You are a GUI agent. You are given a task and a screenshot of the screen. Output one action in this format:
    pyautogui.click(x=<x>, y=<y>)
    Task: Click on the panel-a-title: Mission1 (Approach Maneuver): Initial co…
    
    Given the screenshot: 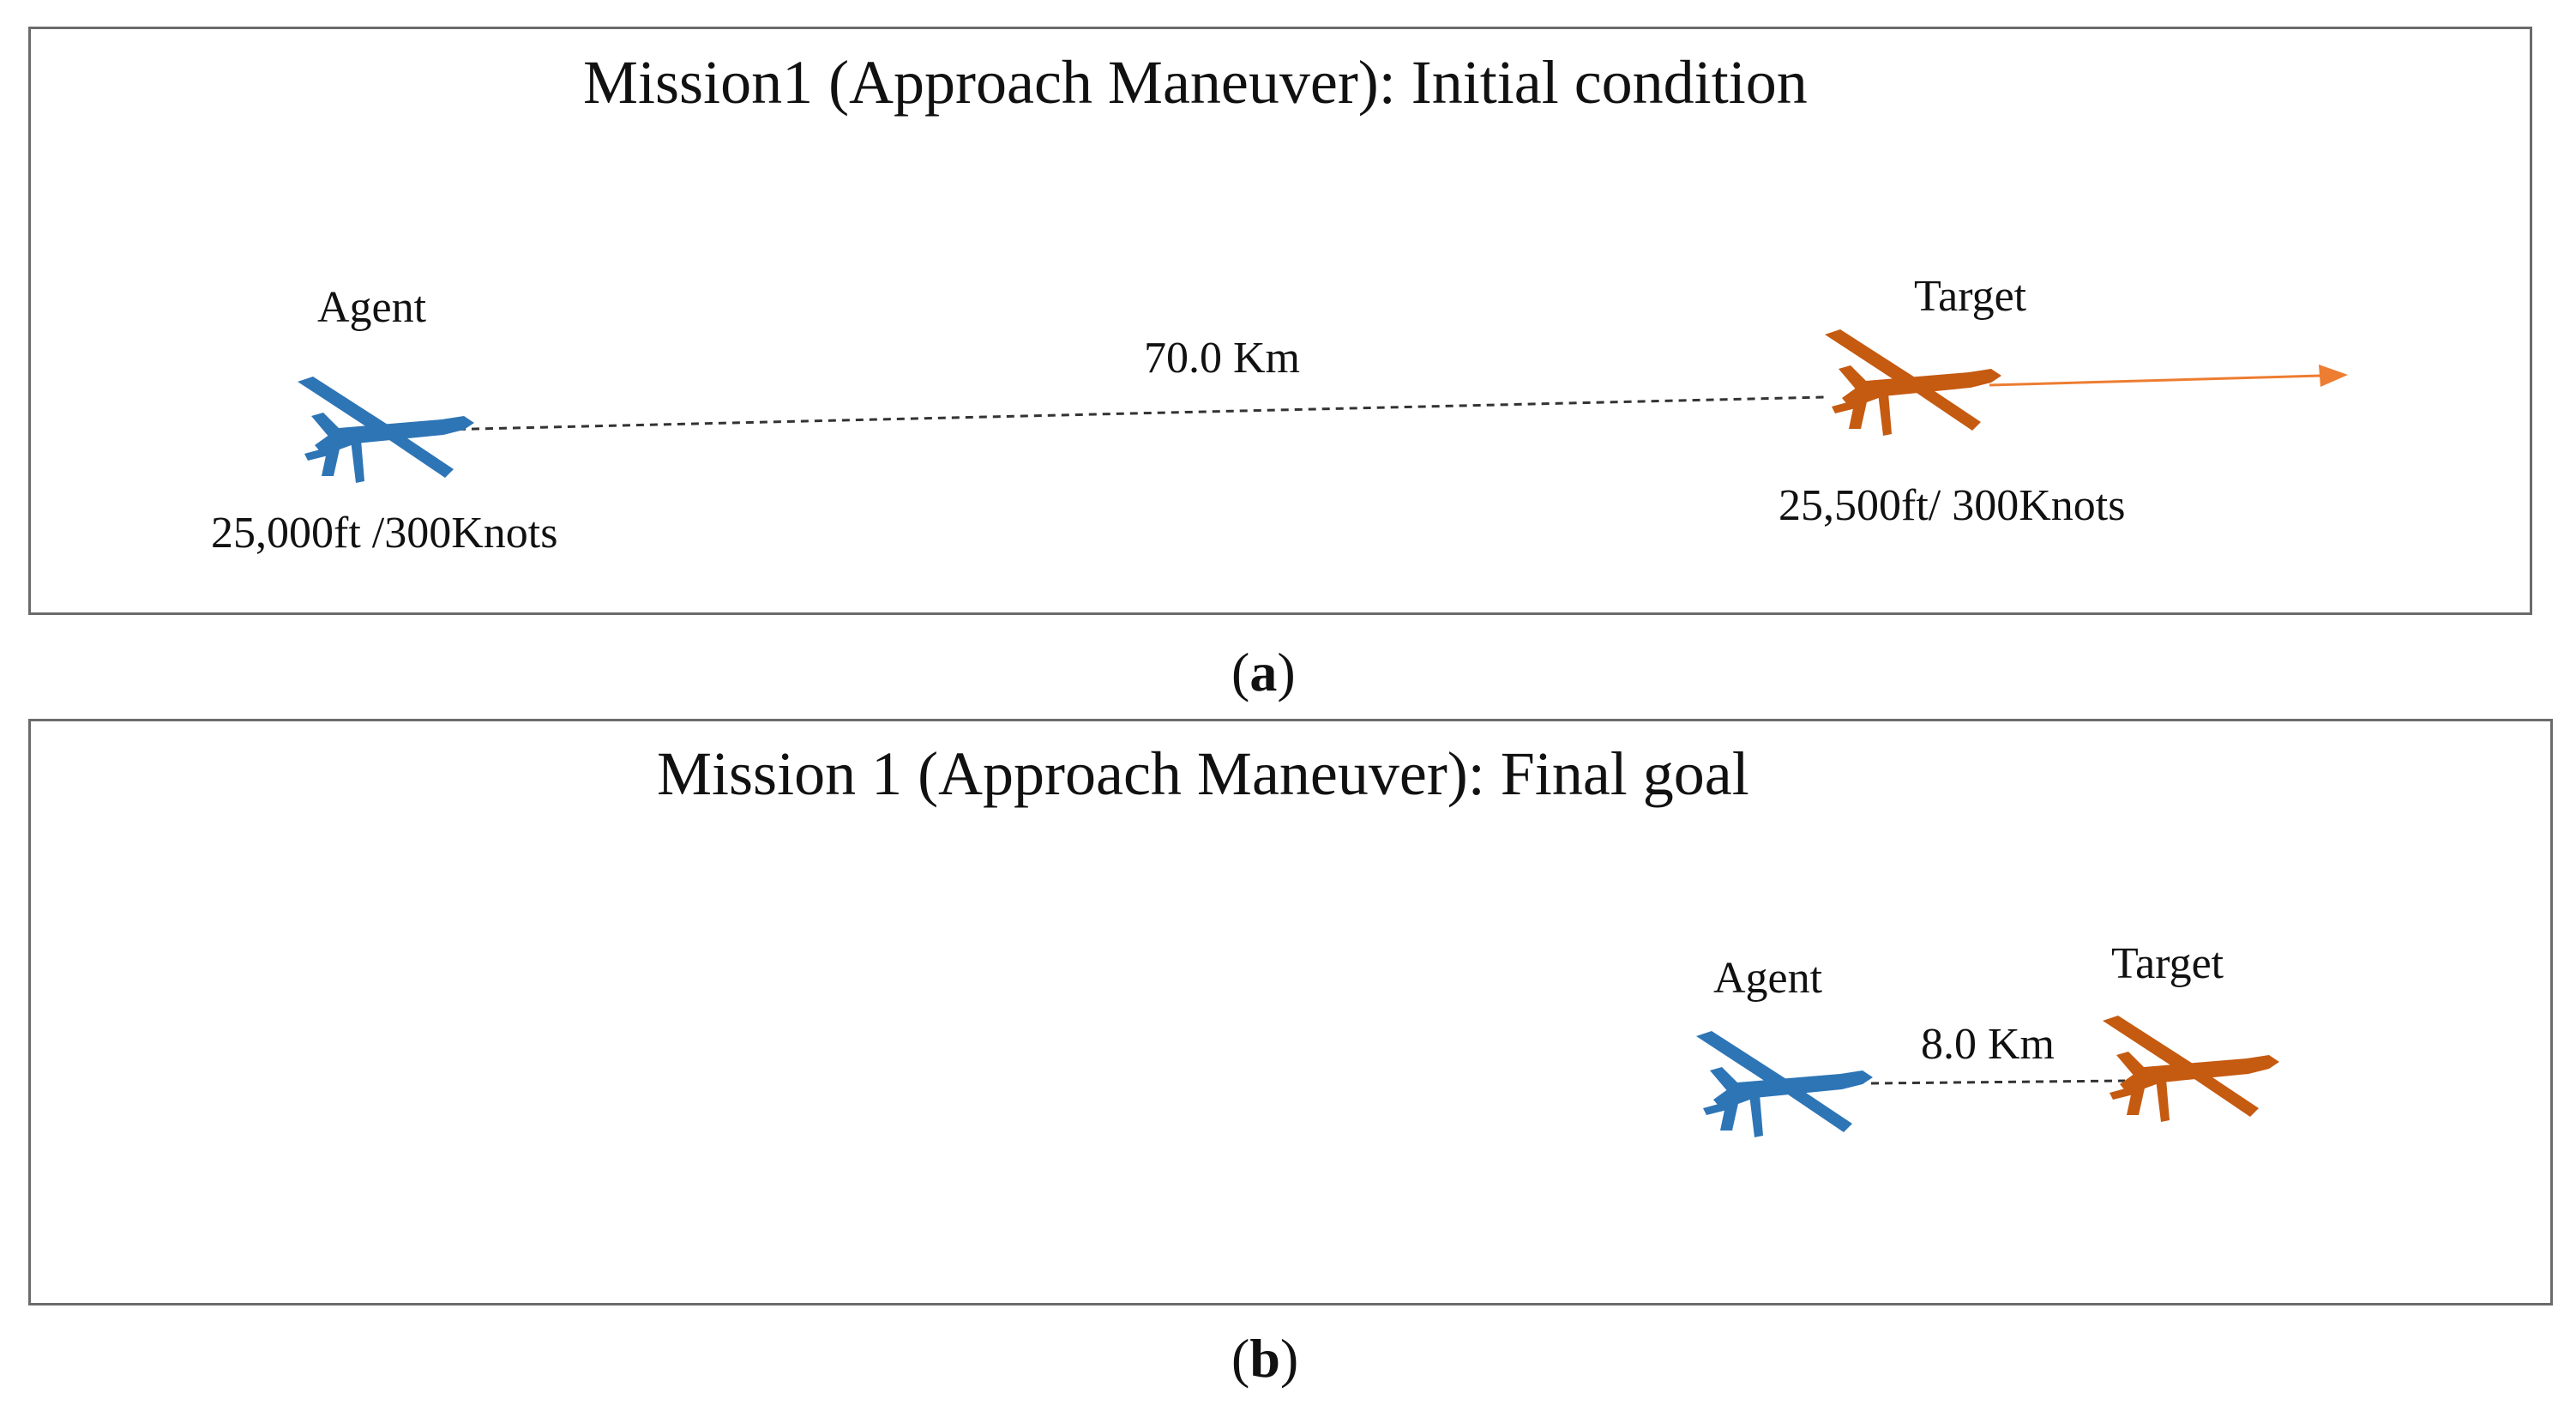 What is the action you would take?
    pyautogui.click(x=1195, y=83)
    